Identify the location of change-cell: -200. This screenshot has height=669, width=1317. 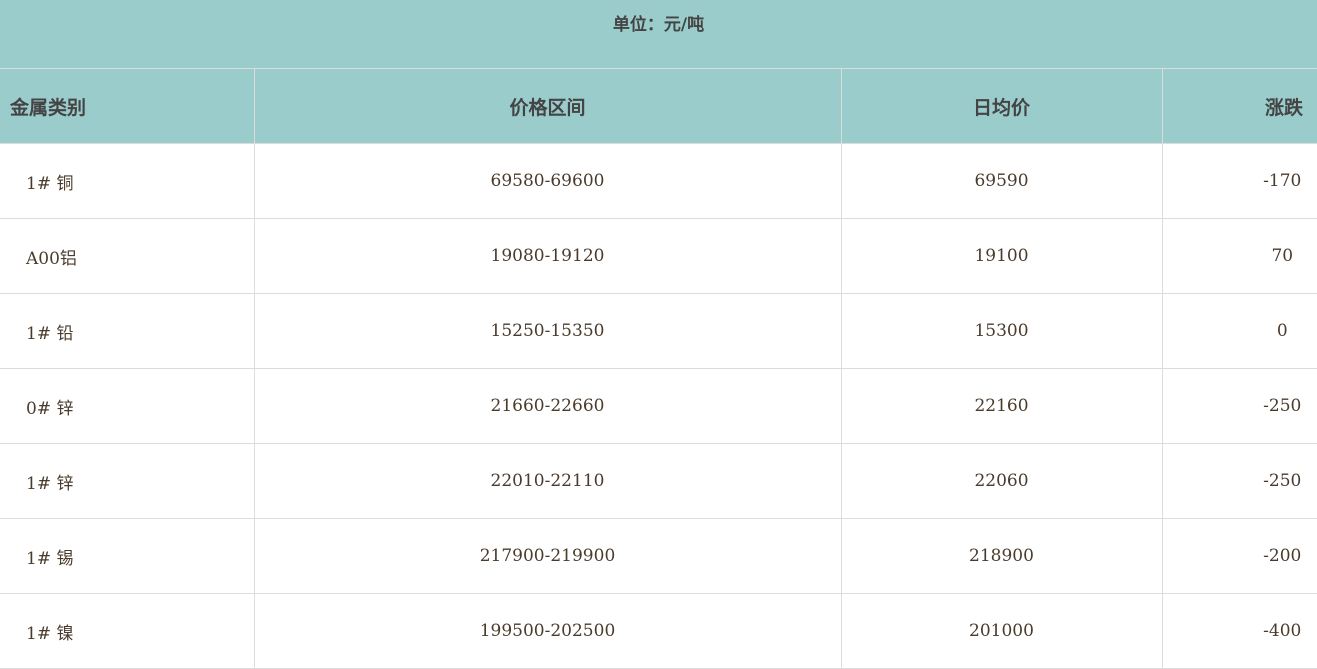
(1239, 556).